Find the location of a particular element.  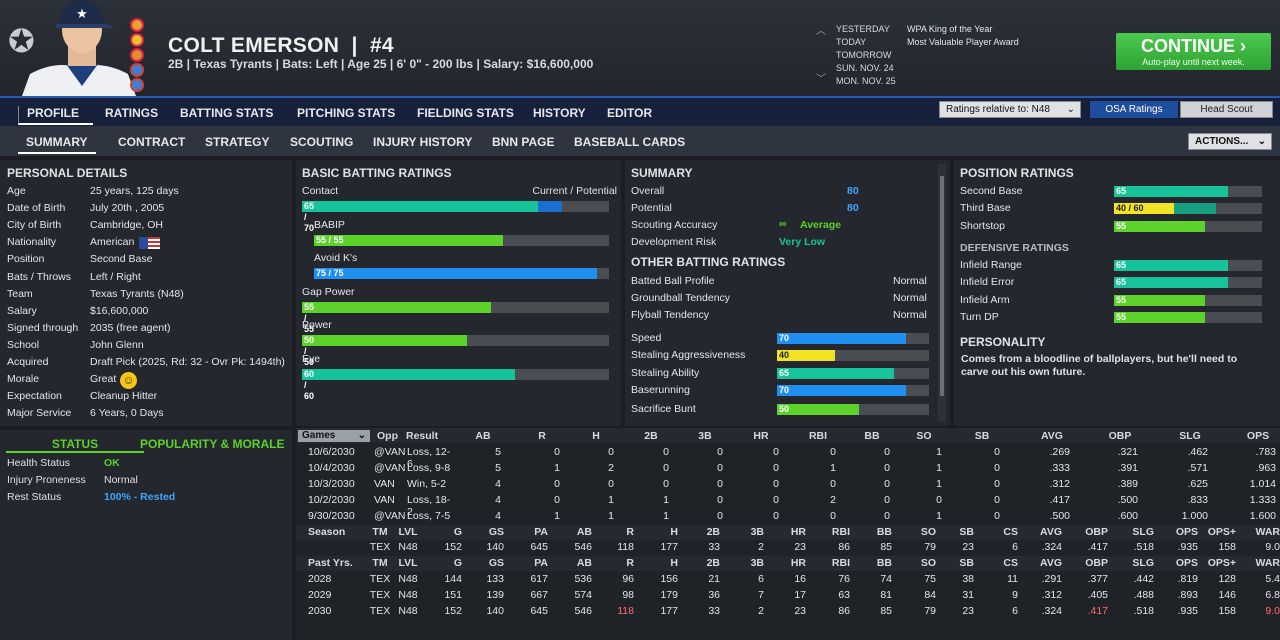

other-label: Flyball Tendency is located at coordinates (670, 315).